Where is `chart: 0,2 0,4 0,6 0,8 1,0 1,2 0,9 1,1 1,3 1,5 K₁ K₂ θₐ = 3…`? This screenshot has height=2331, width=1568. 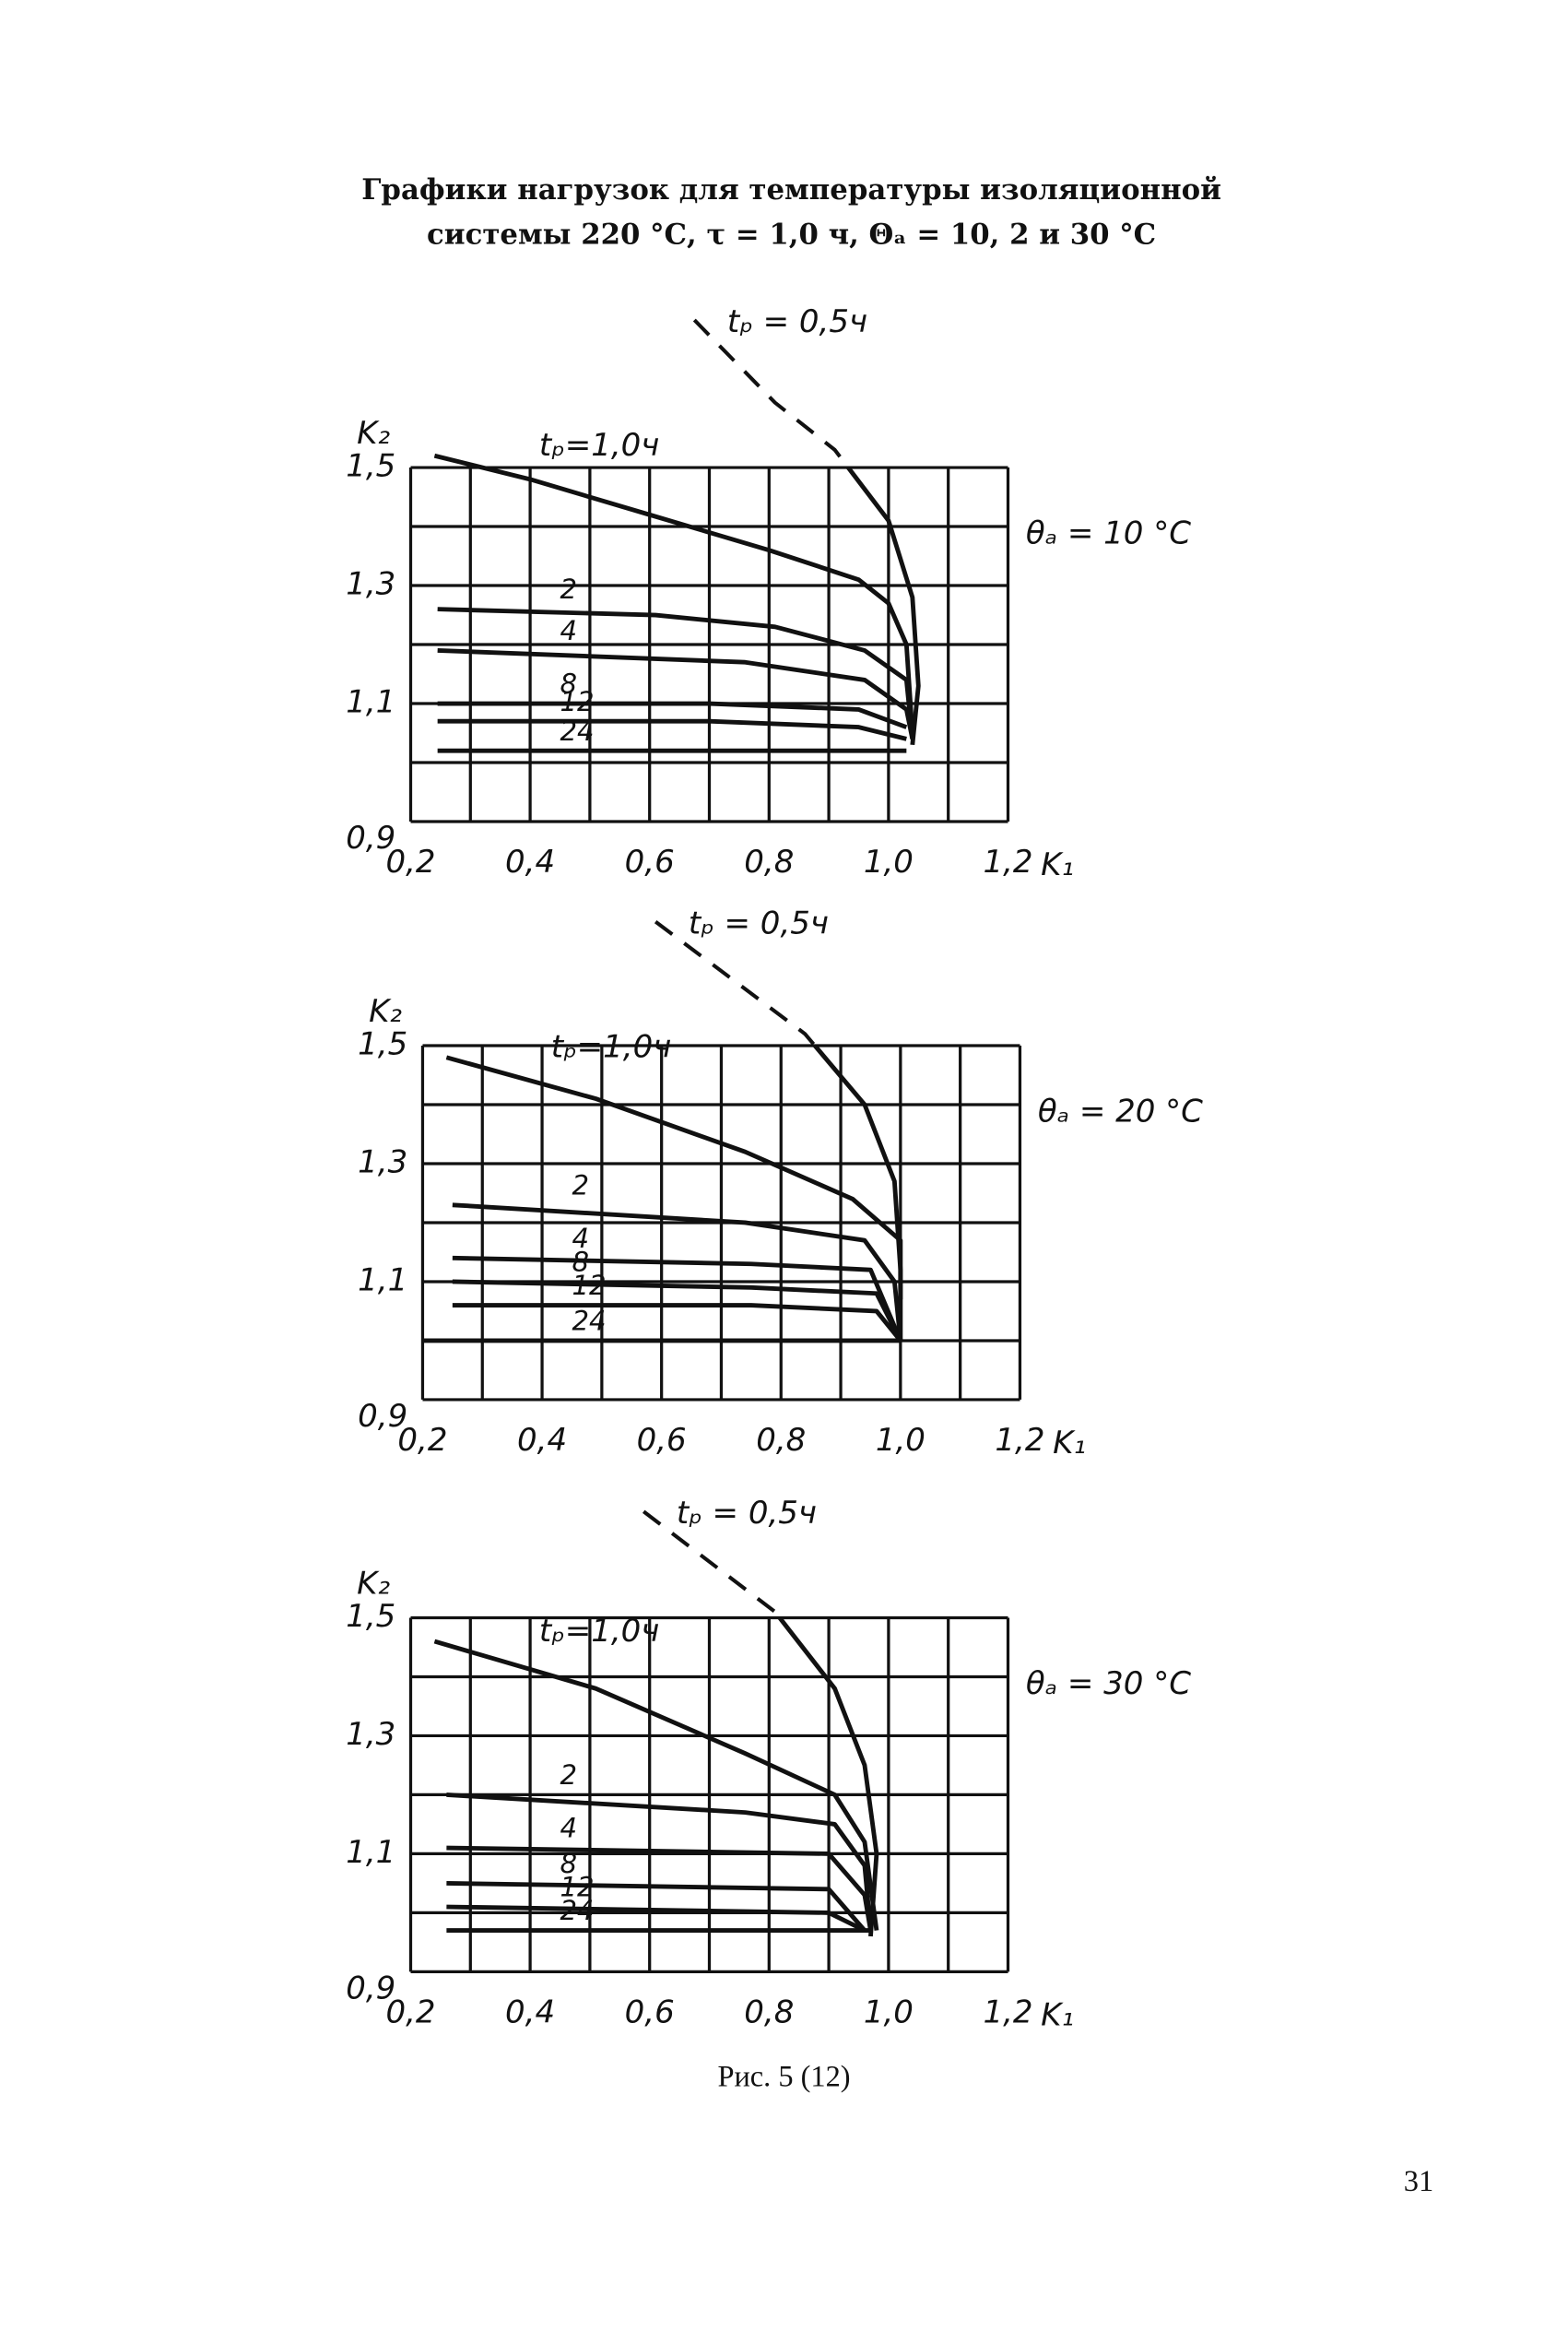 chart: 0,2 0,4 0,6 0,8 1,0 1,2 0,9 1,1 1,3 1,5 K₁ K₂ θₐ = 3… is located at coordinates (768, 1764).